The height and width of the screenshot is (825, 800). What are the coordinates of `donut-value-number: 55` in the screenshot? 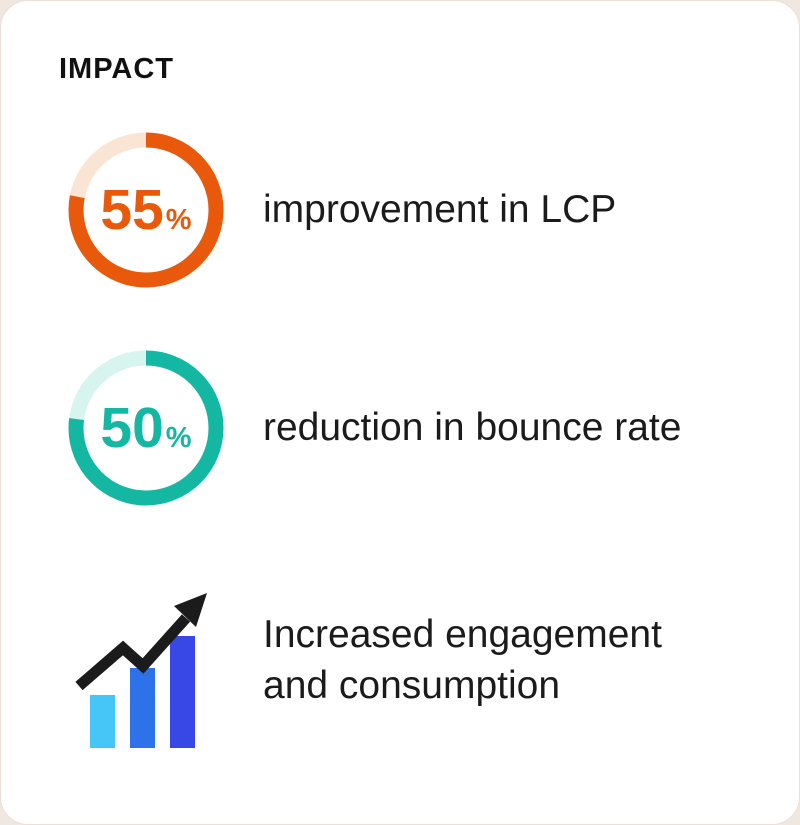 It's located at (132, 209).